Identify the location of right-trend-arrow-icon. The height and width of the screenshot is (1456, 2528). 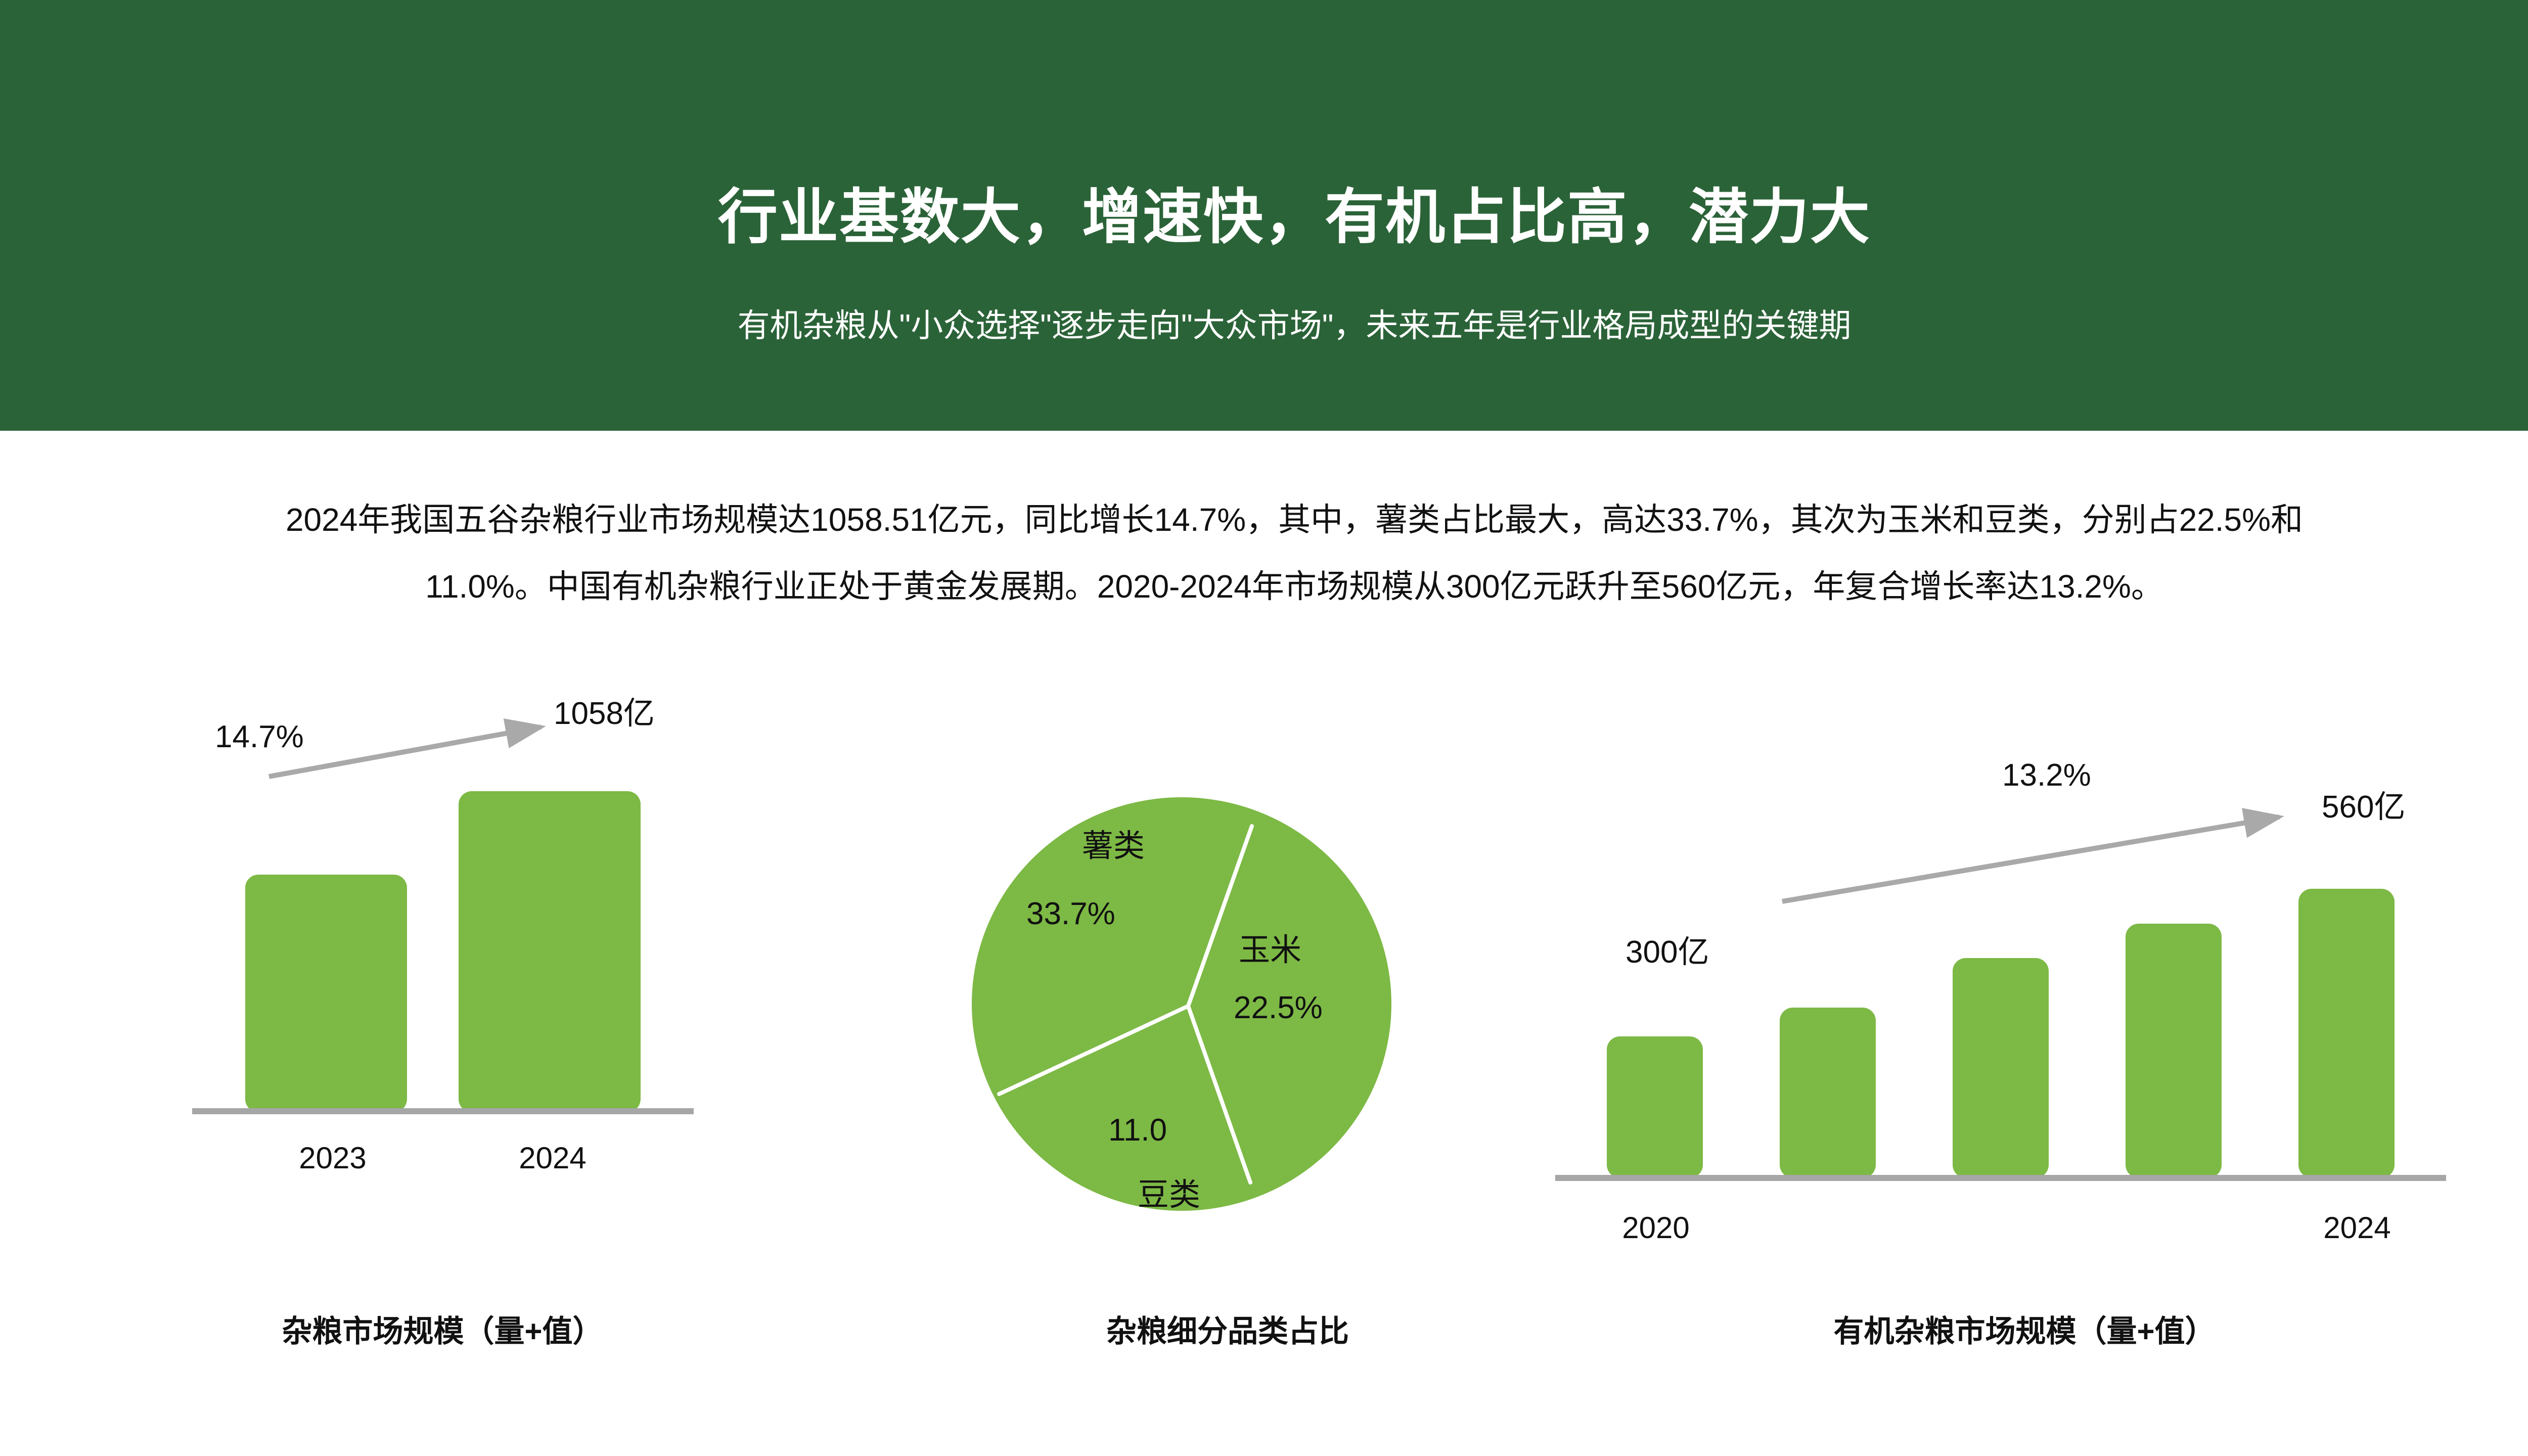
(2033, 856).